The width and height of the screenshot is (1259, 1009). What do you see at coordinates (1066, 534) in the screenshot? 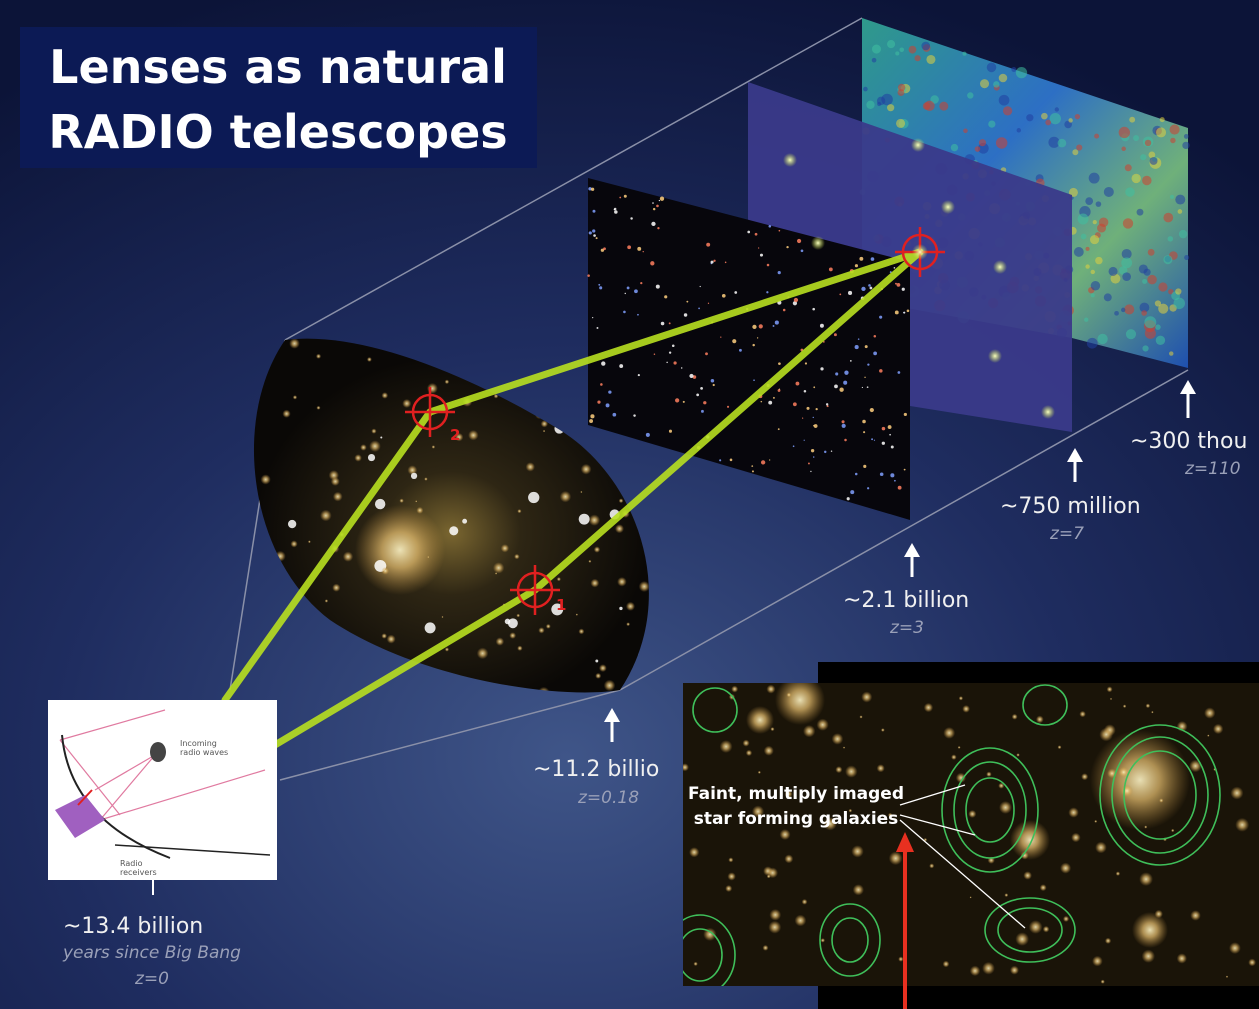
I see `epoch-redshift: z=7` at bounding box center [1066, 534].